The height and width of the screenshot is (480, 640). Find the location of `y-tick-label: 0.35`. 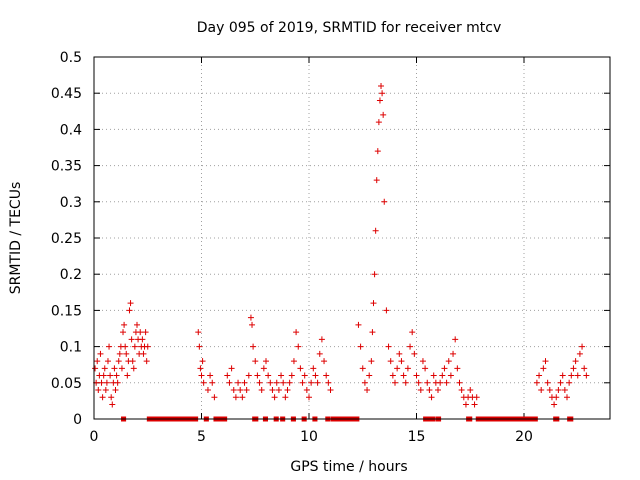

y-tick-label: 0.35 is located at coordinates (66, 167).